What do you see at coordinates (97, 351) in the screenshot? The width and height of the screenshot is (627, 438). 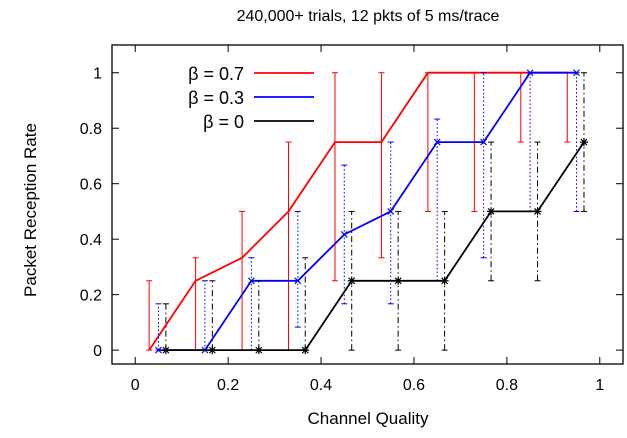 I see `y-tick-label: 0` at bounding box center [97, 351].